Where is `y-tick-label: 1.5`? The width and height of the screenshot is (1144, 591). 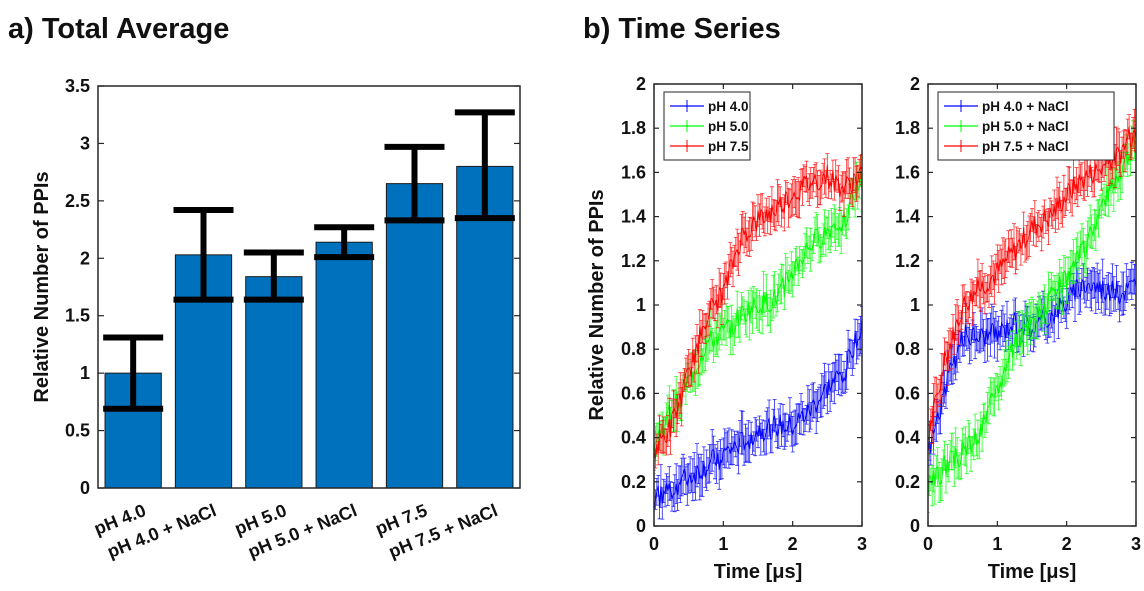 y-tick-label: 1.5 is located at coordinates (77, 316).